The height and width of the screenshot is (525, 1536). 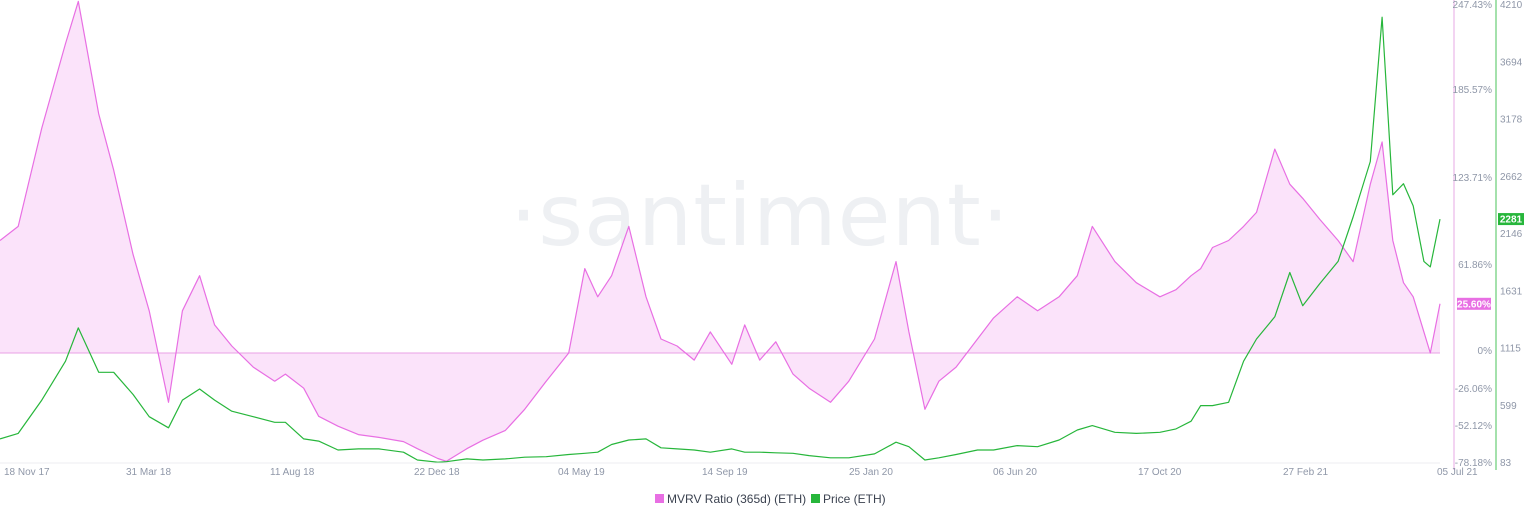 I want to click on y-left-tick-label: -26.06%, so click(x=1473, y=389).